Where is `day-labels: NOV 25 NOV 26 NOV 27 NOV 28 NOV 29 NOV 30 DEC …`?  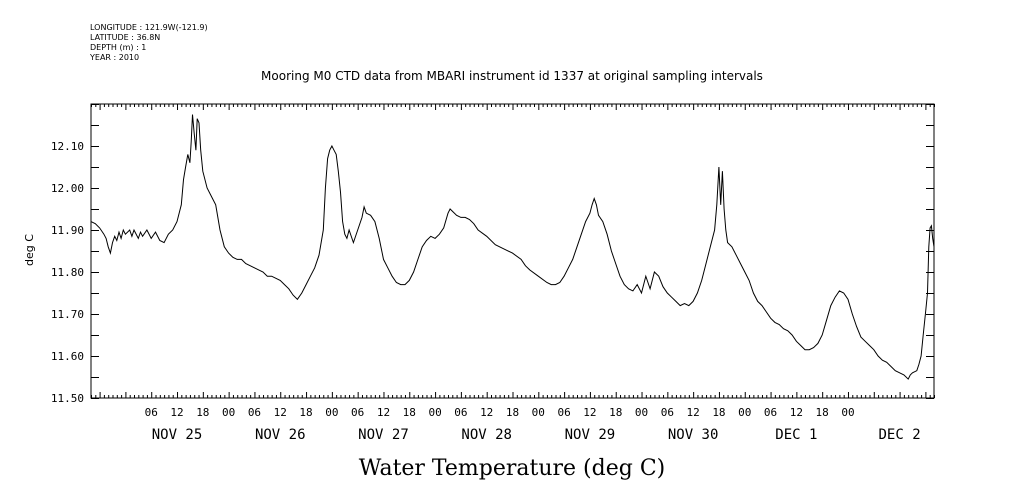
day-labels: NOV 25 NOV 26 NOV 27 NOV 28 NOV 29 NOV 30 DEC … is located at coordinates (536, 435).